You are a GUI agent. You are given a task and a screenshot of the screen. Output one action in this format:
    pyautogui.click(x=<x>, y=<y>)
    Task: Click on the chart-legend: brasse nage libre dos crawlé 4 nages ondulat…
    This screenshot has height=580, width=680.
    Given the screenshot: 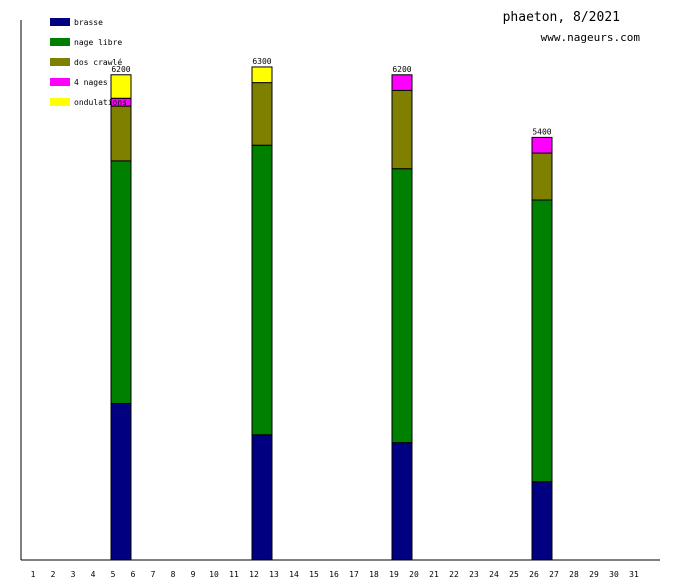 What is the action you would take?
    pyautogui.click(x=88, y=62)
    